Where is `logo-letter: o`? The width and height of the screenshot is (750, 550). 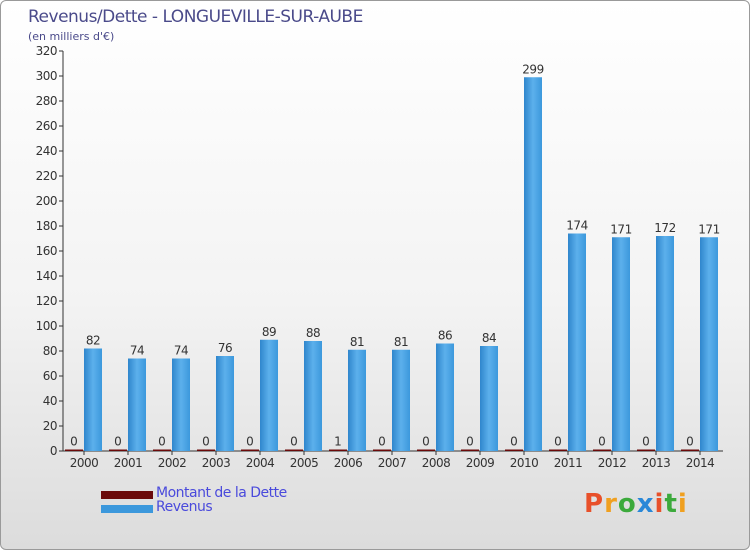 logo-letter: o is located at coordinates (627, 504).